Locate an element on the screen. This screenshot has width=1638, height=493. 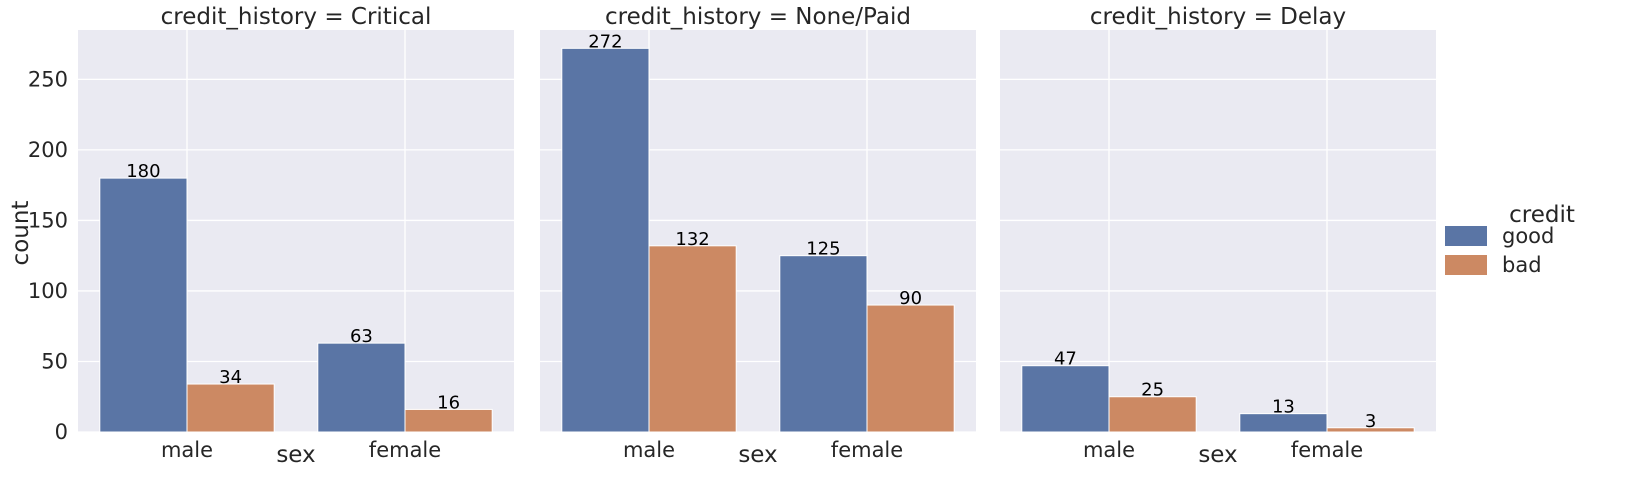
legend-label-bad: bad is located at coordinates (1522, 265).